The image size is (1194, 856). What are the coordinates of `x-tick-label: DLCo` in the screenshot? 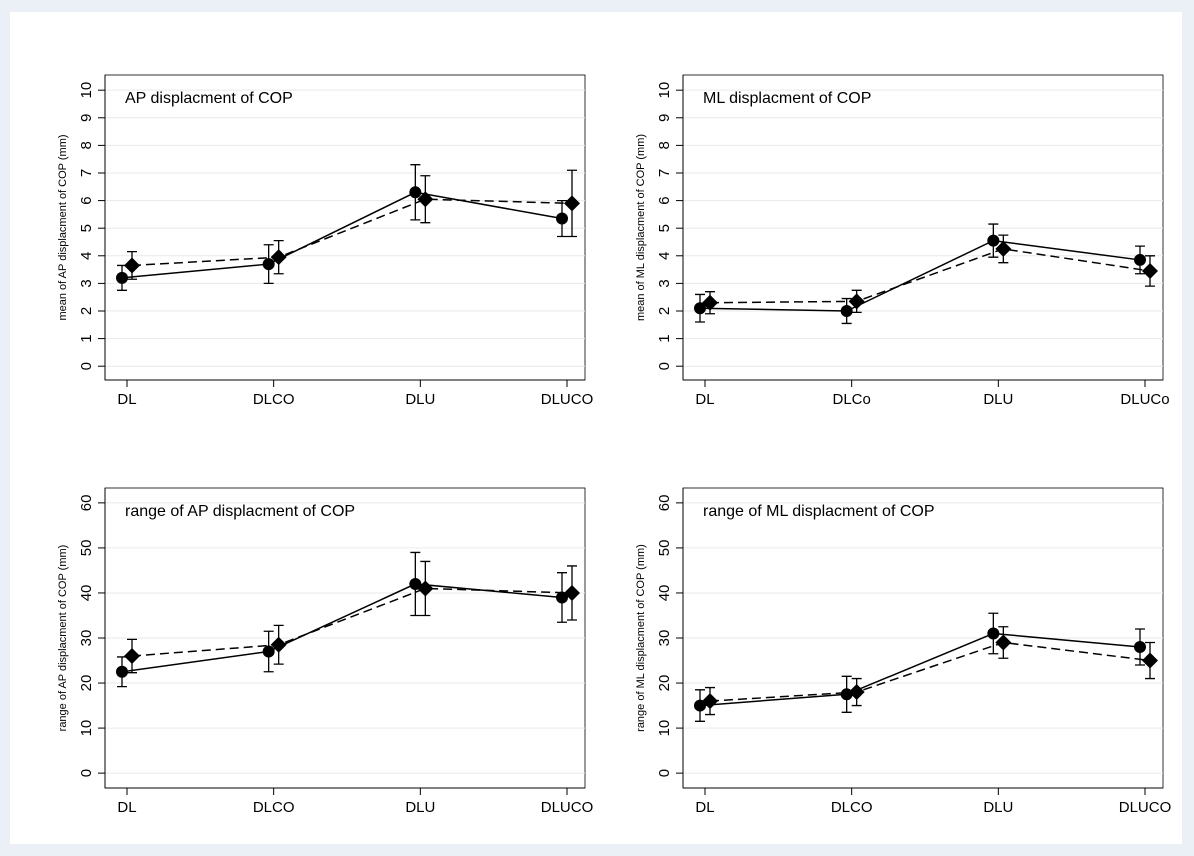 It's located at (851, 399).